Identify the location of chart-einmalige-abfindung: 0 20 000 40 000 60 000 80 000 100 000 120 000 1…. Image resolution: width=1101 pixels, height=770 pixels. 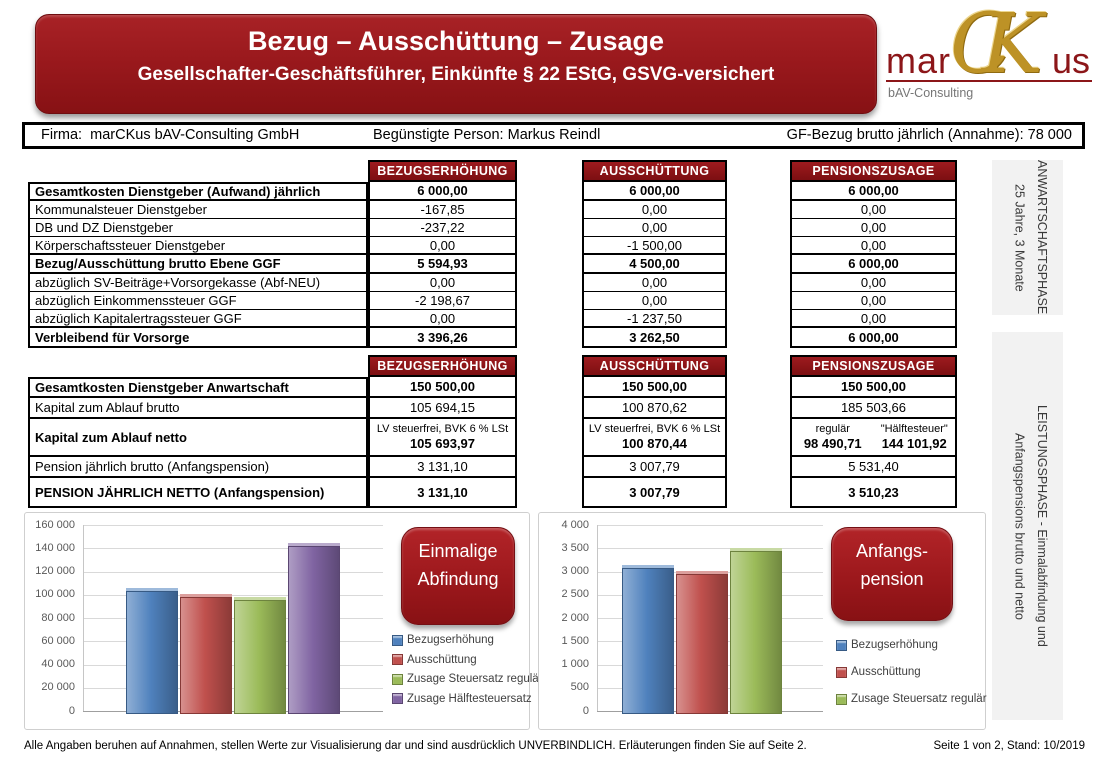
(283, 621).